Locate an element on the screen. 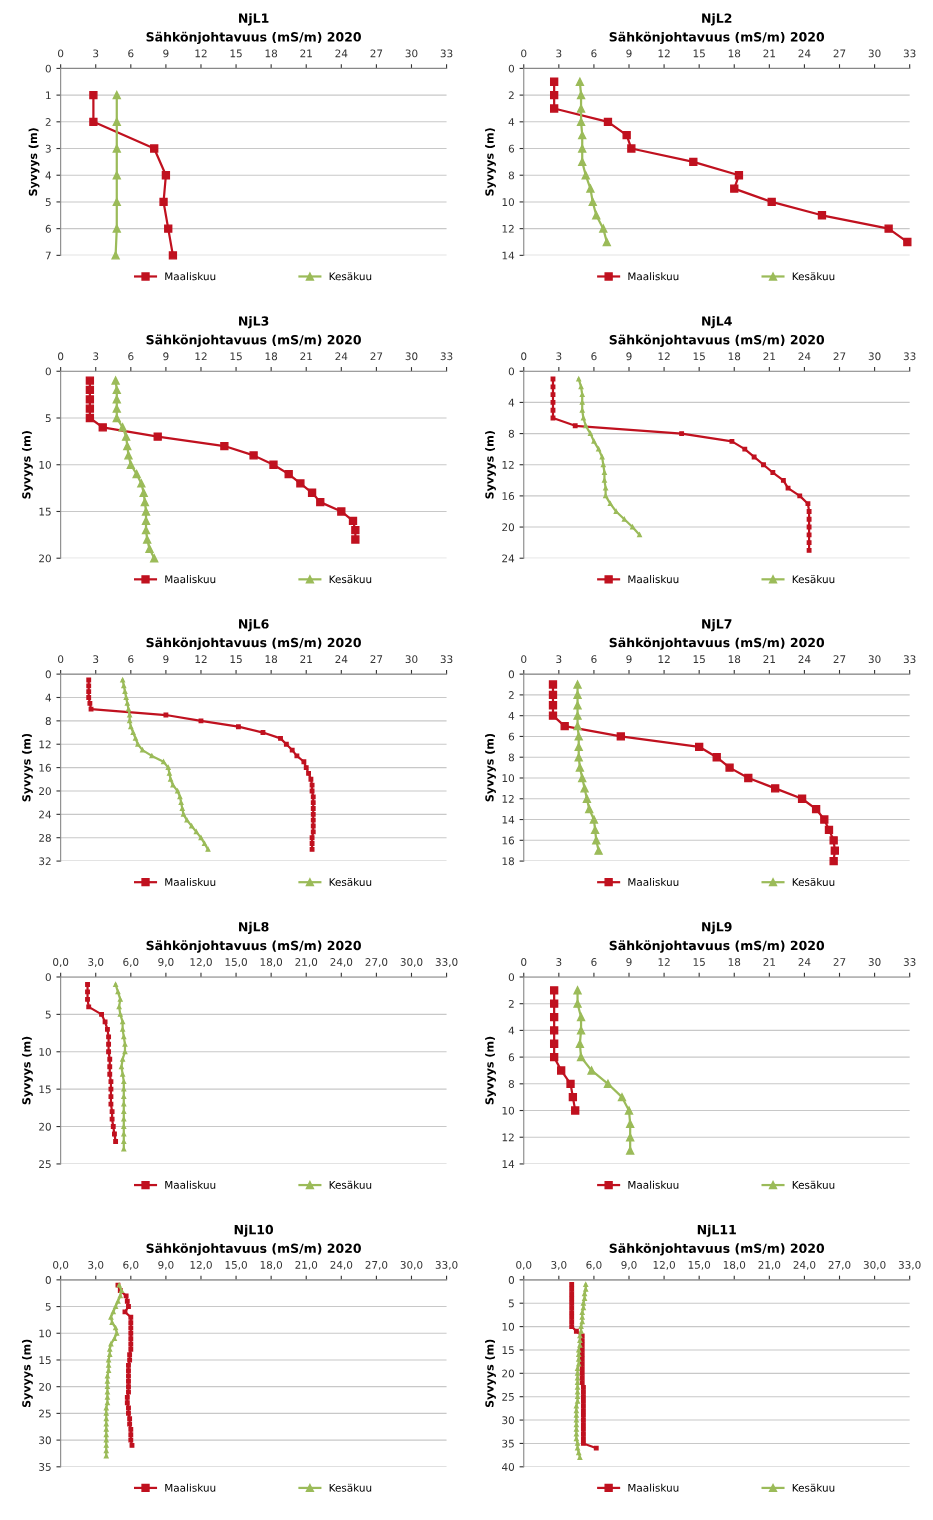  x-tick-label: 30,0 is located at coordinates (411, 962).